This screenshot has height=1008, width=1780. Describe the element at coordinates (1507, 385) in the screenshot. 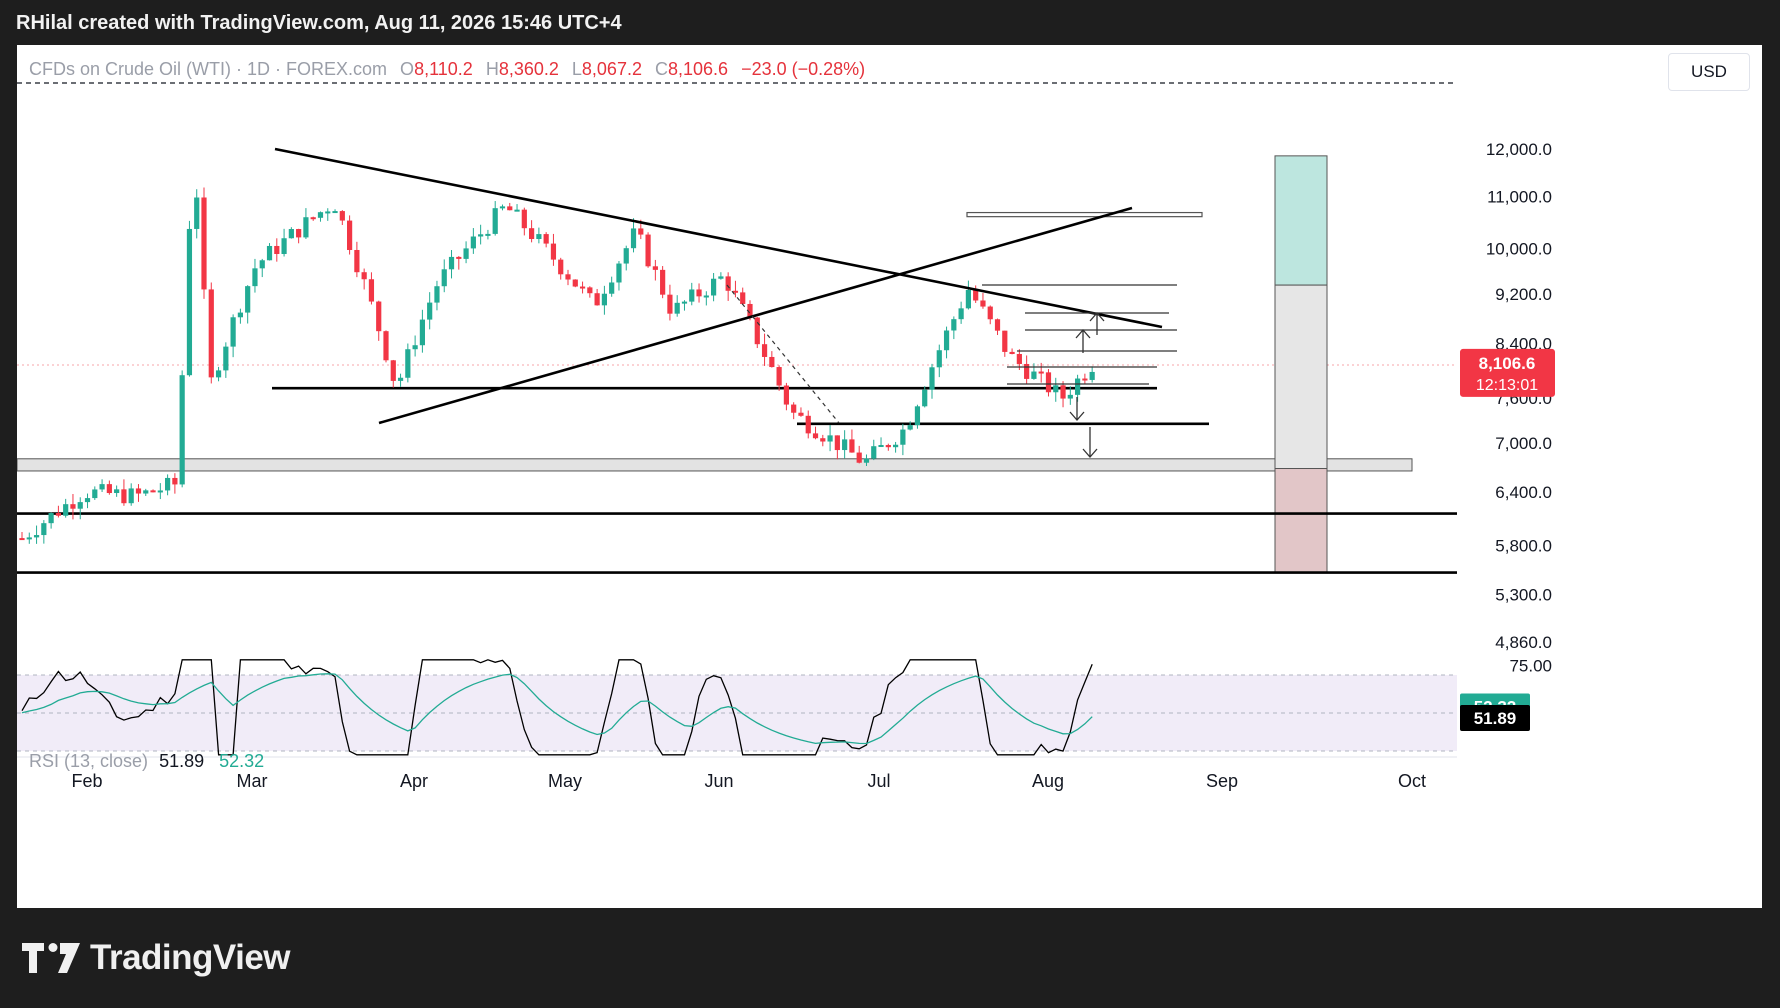

I see `countdown-text: 12:13:01` at that location.